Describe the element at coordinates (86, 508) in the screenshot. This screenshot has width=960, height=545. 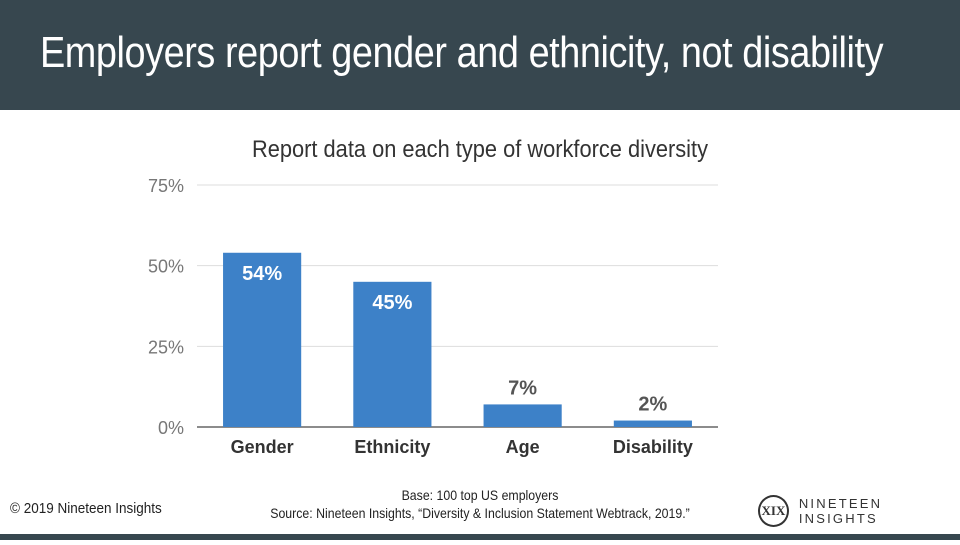
I see `copyright-text: © 2019 Nineteen Insights` at that location.